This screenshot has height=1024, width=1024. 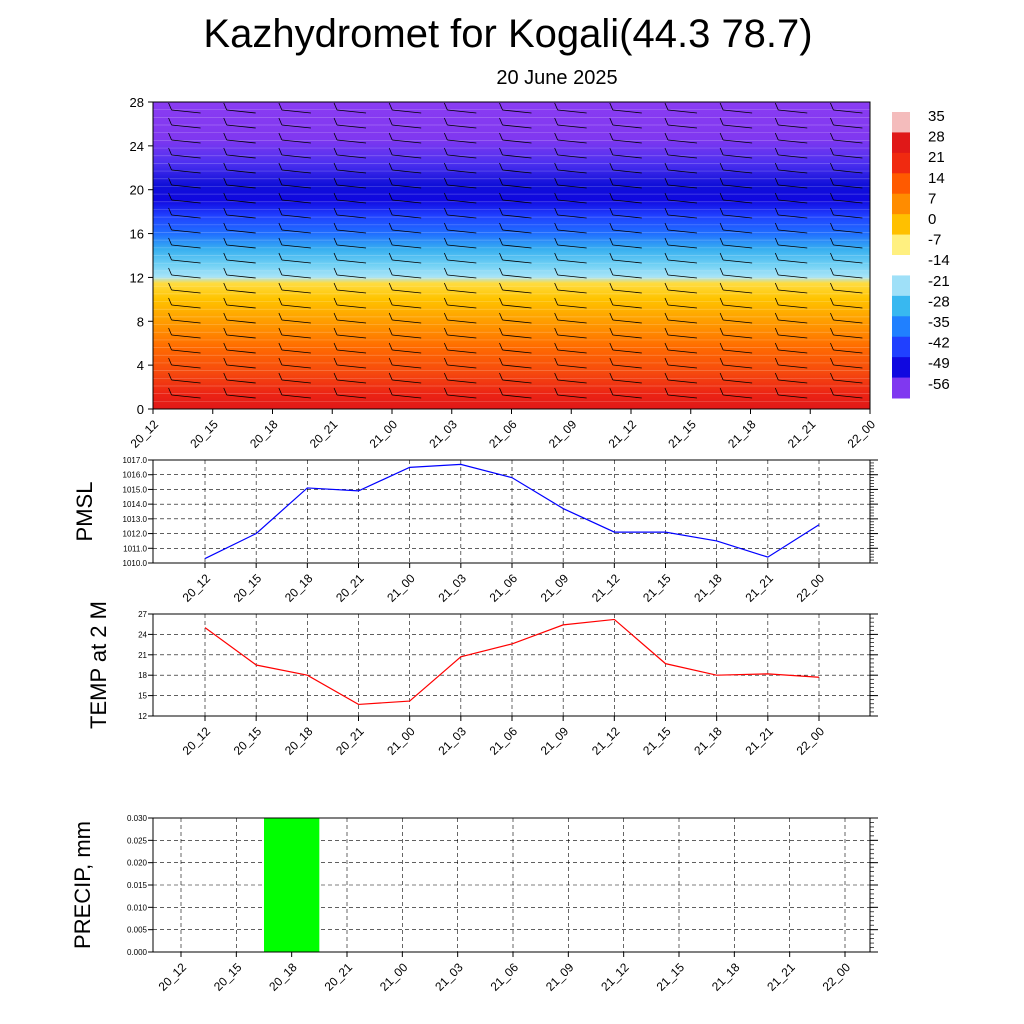 What do you see at coordinates (135, 548) in the screenshot?
I see `y-tick-label: 1011.0` at bounding box center [135, 548].